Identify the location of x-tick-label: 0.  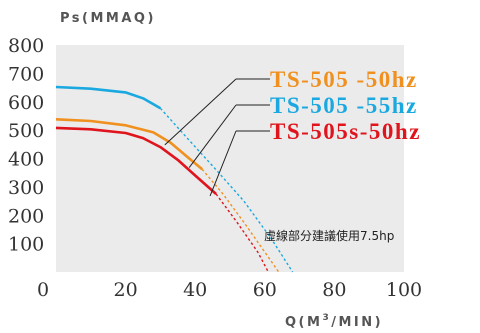
(43, 290).